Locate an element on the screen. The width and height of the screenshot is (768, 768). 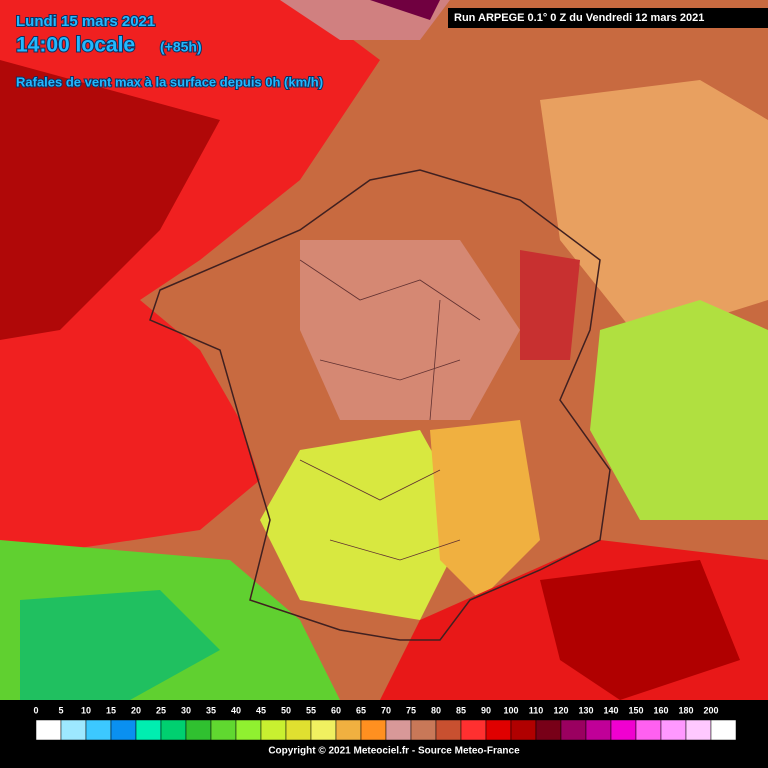
legend-label: 25 is located at coordinates (161, 710).